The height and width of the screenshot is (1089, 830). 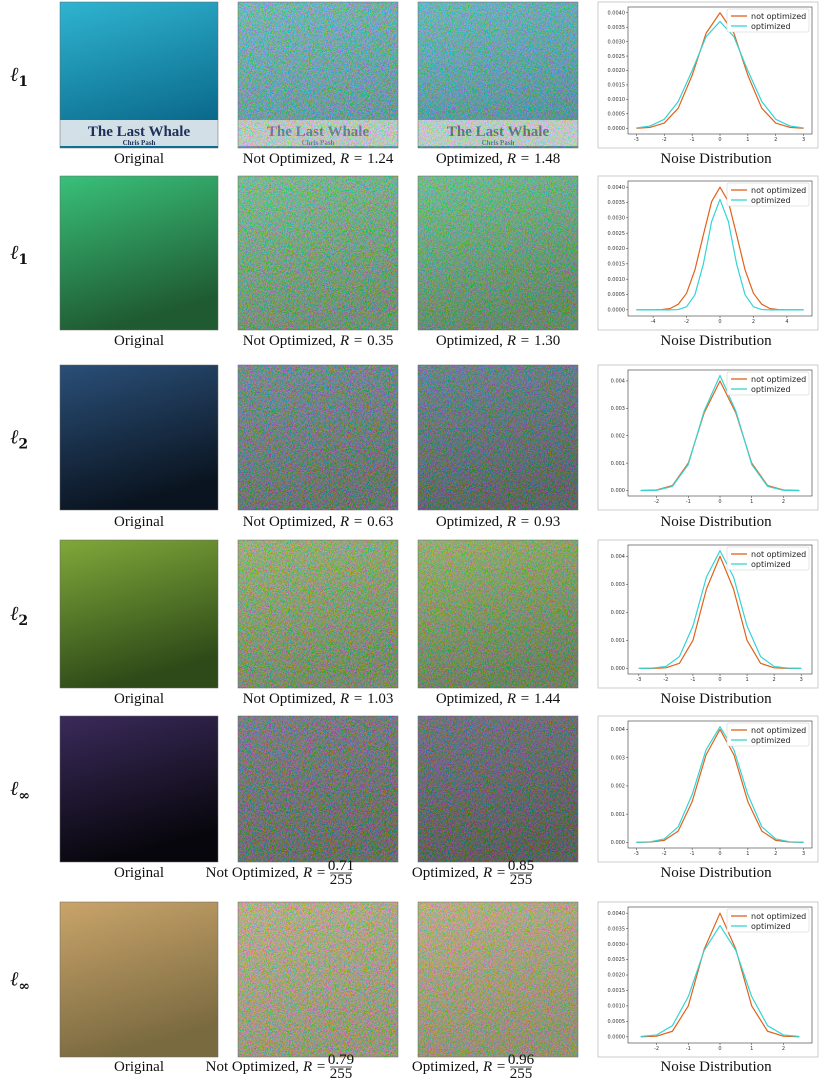 What do you see at coordinates (547, 522) in the screenshot?
I see `caption-value: 0.93` at bounding box center [547, 522].